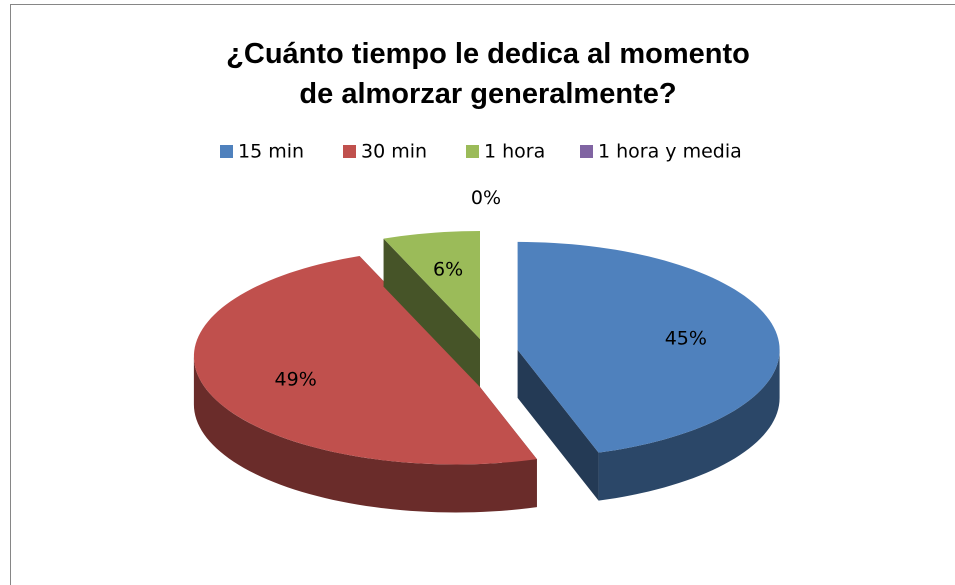  Describe the element at coordinates (514, 152) in the screenshot. I see `legend-label: 1 hora` at that location.